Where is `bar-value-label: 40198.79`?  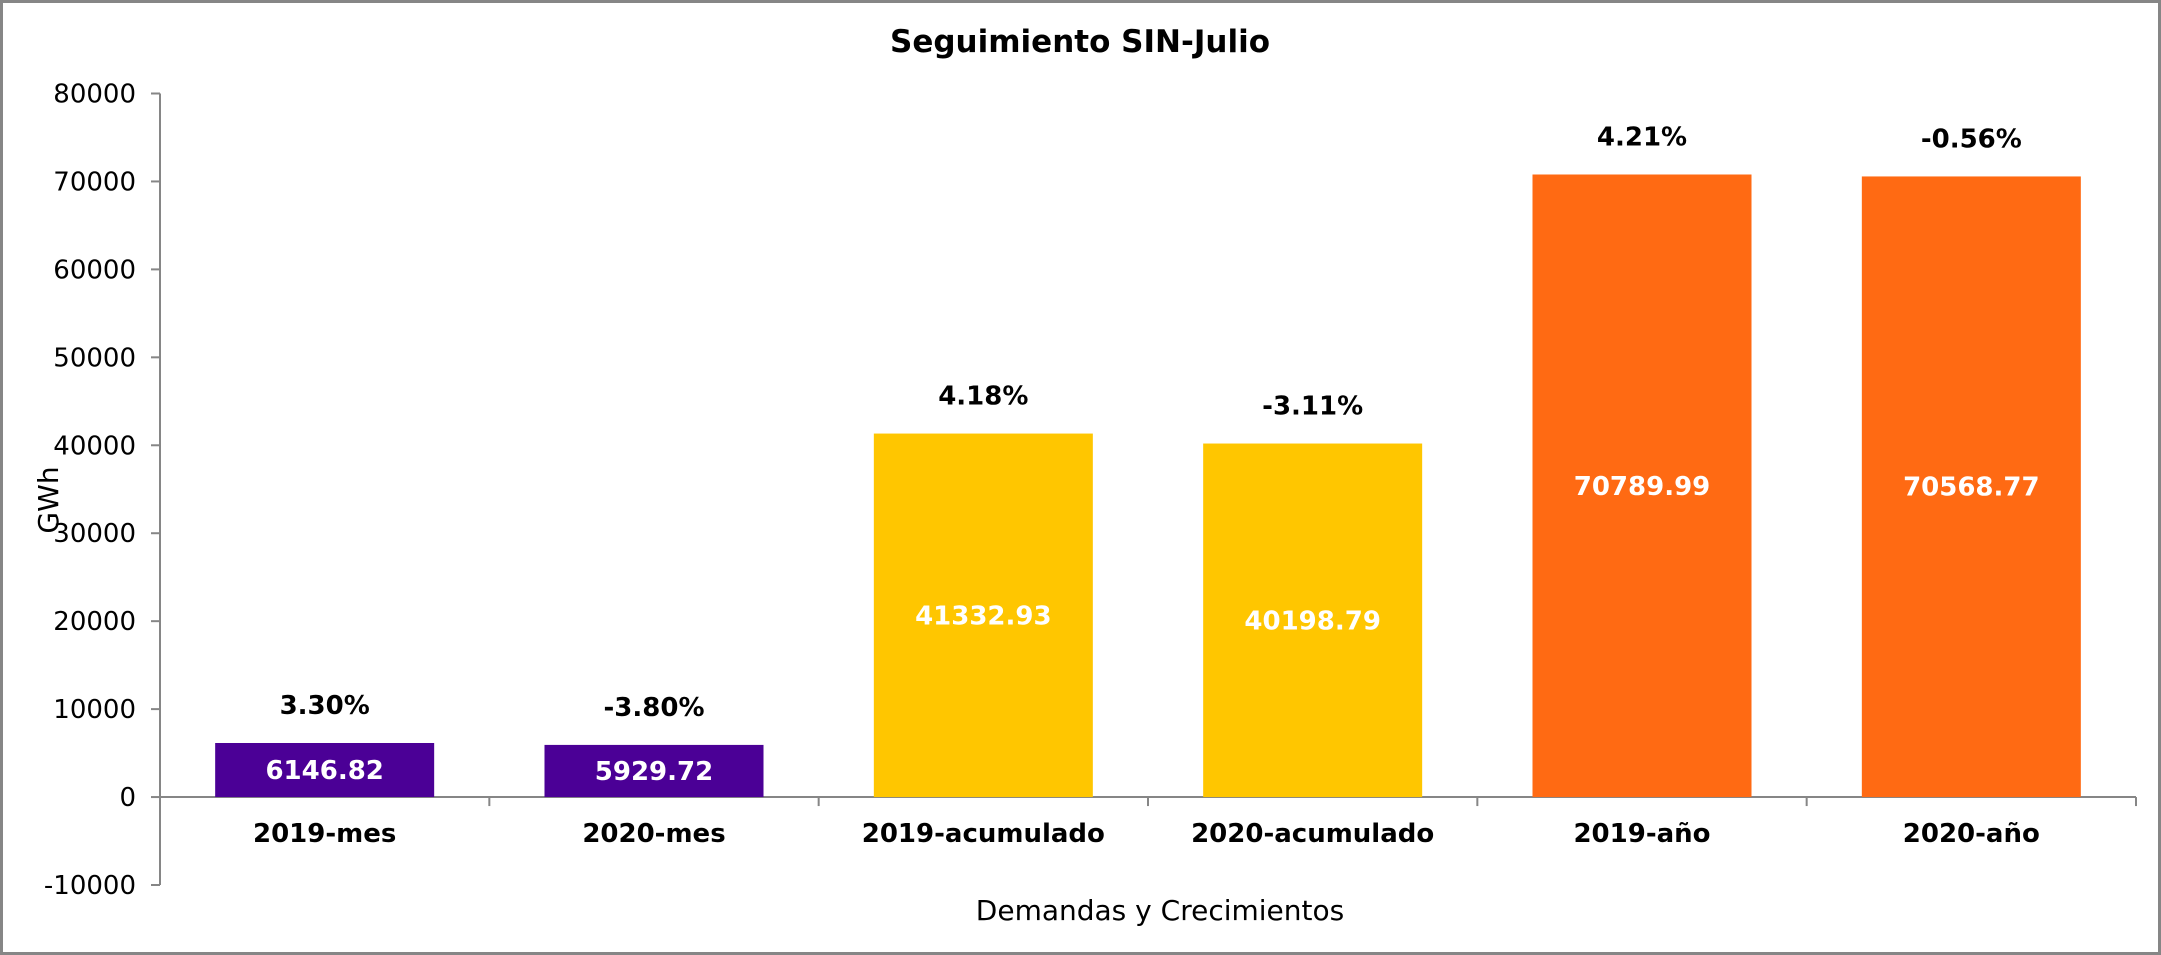 bar-value-label: 40198.79 is located at coordinates (1312, 621).